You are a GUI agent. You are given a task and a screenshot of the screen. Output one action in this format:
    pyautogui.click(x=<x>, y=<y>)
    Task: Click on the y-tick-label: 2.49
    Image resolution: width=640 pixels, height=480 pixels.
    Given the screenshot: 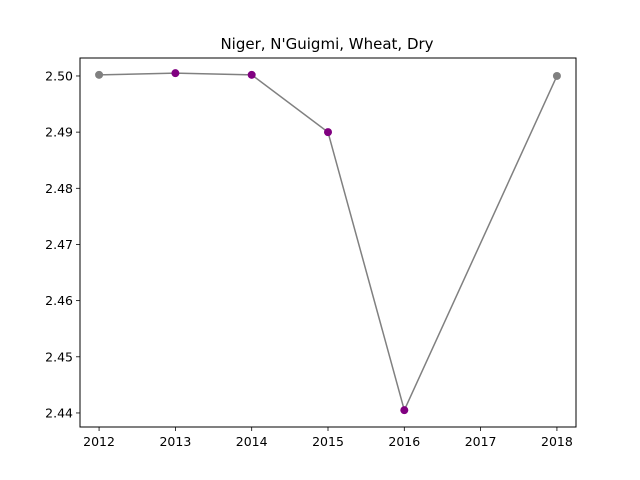 What is the action you would take?
    pyautogui.click(x=59, y=132)
    